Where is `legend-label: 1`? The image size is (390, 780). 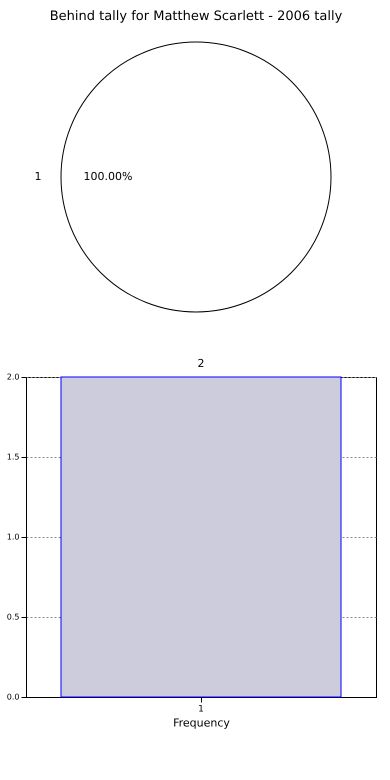 legend-label: 1 is located at coordinates (201, 709).